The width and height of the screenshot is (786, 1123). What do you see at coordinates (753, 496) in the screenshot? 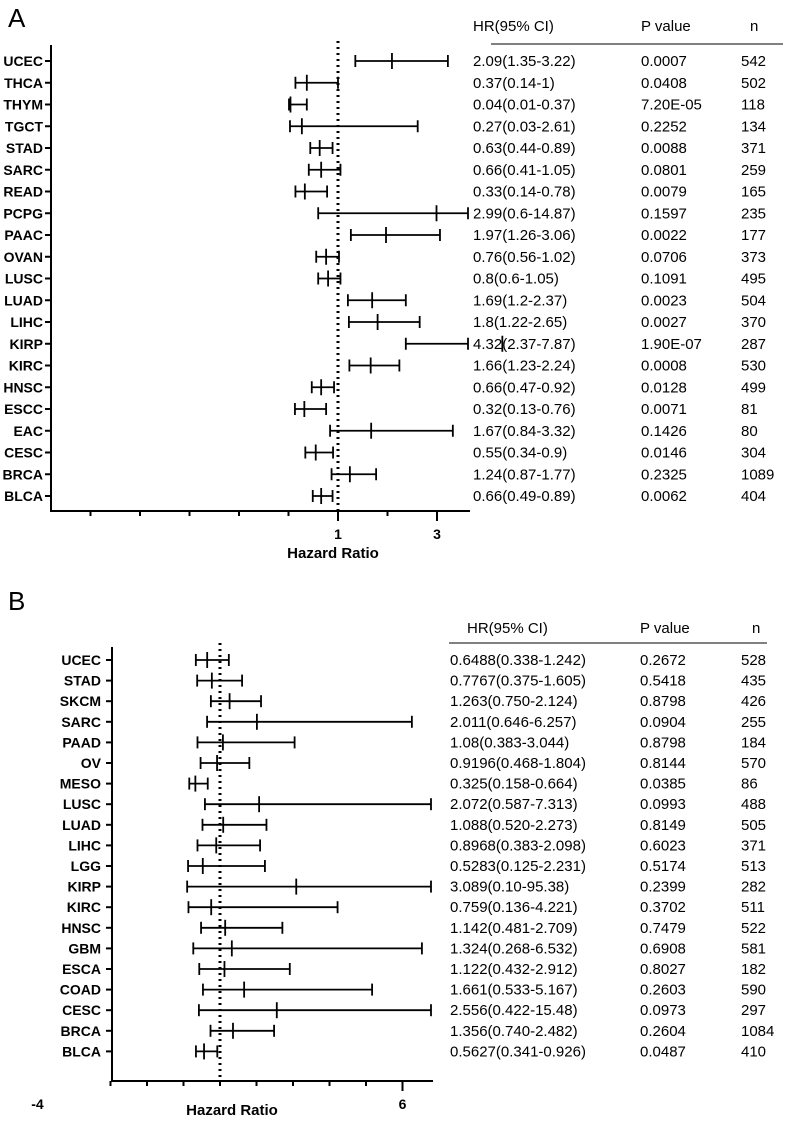
I see `n-value: 404` at bounding box center [753, 496].